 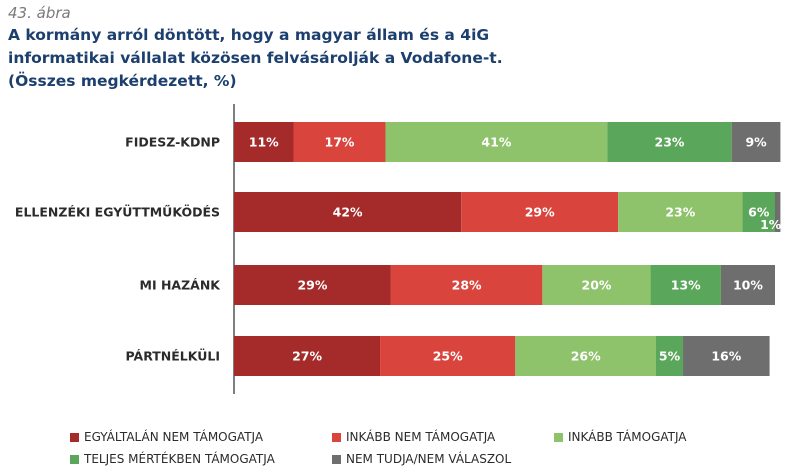 I want to click on data-label: 25%, so click(x=448, y=356).